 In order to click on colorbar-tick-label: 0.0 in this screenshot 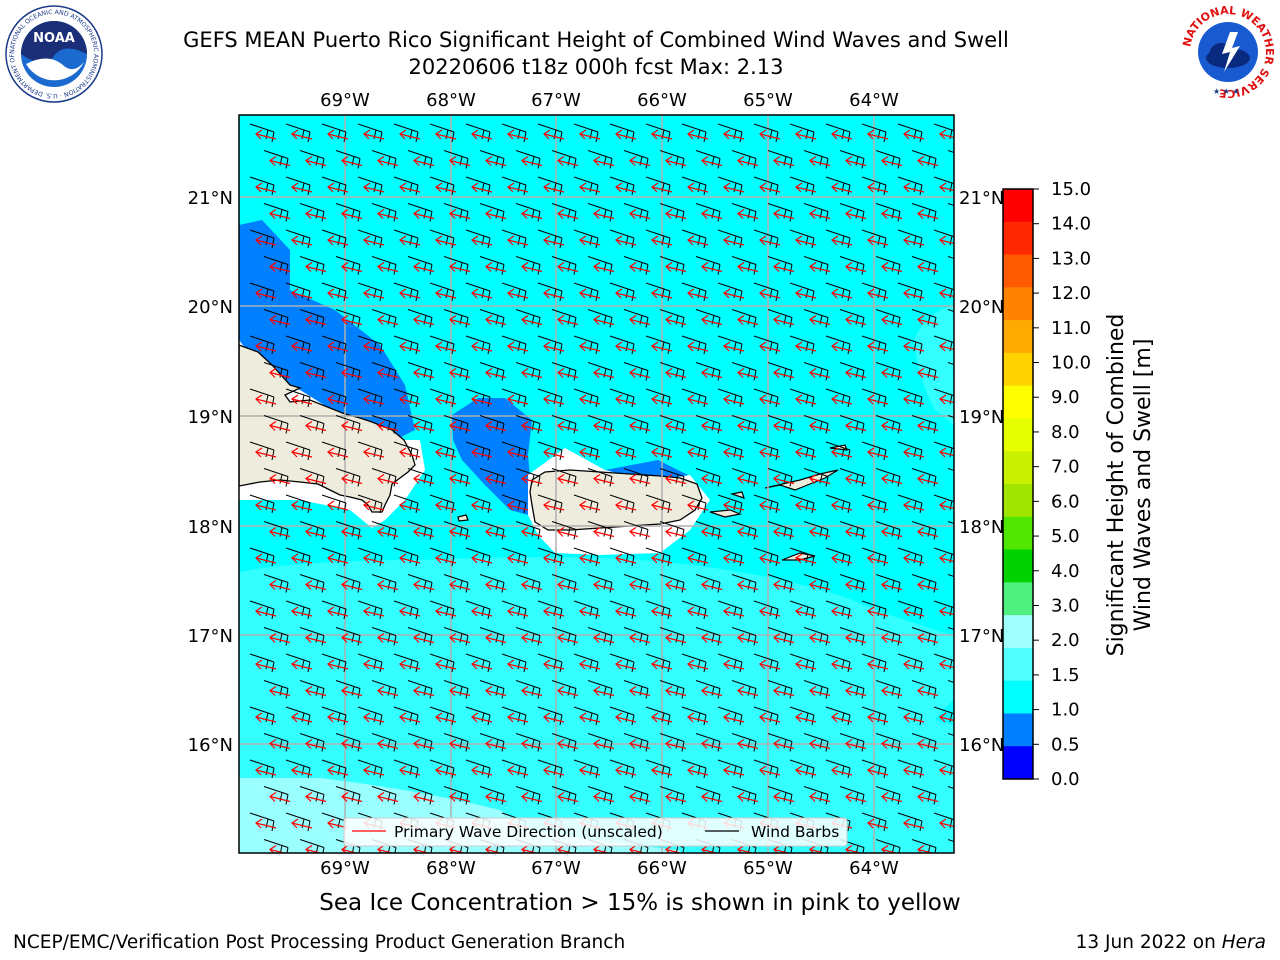, I will do `click(1065, 779)`.